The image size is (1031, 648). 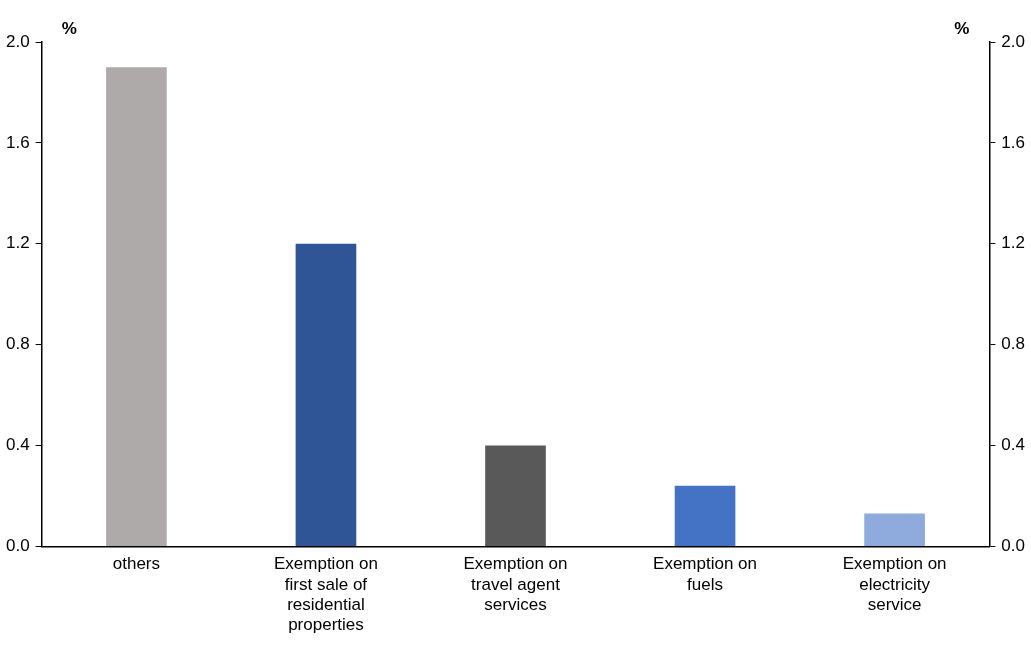 What do you see at coordinates (1013, 243) in the screenshot?
I see `y2-tick-label: 1.2` at bounding box center [1013, 243].